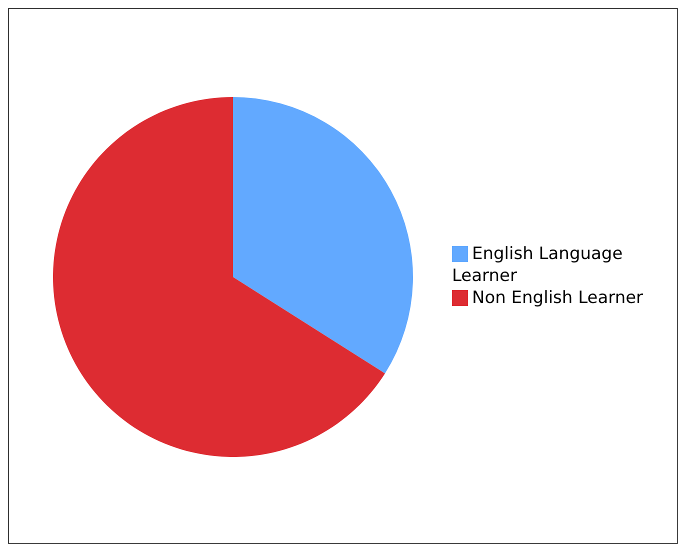 Image resolution: width=678 pixels, height=544 pixels. Describe the element at coordinates (323, 235) in the screenshot. I see `pie-slice` at that location.